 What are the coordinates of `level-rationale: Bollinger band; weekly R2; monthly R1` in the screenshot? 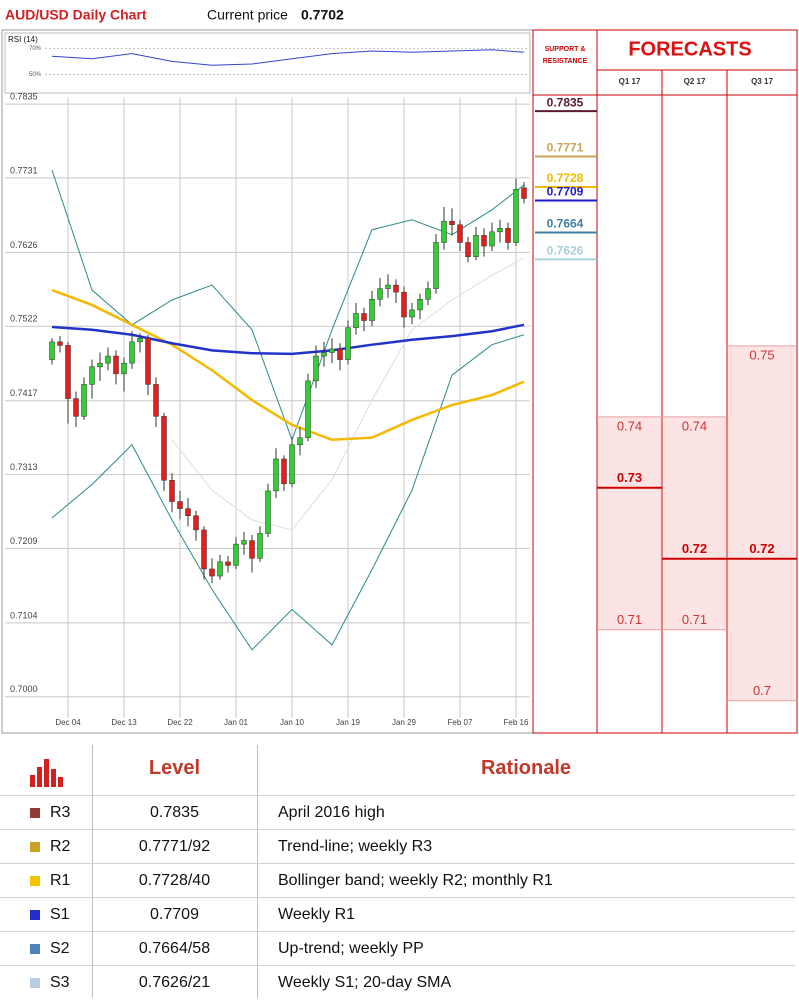 It's located at (415, 880).